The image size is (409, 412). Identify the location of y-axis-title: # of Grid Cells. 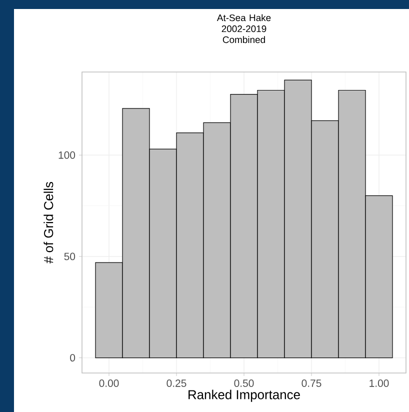
(49, 223).